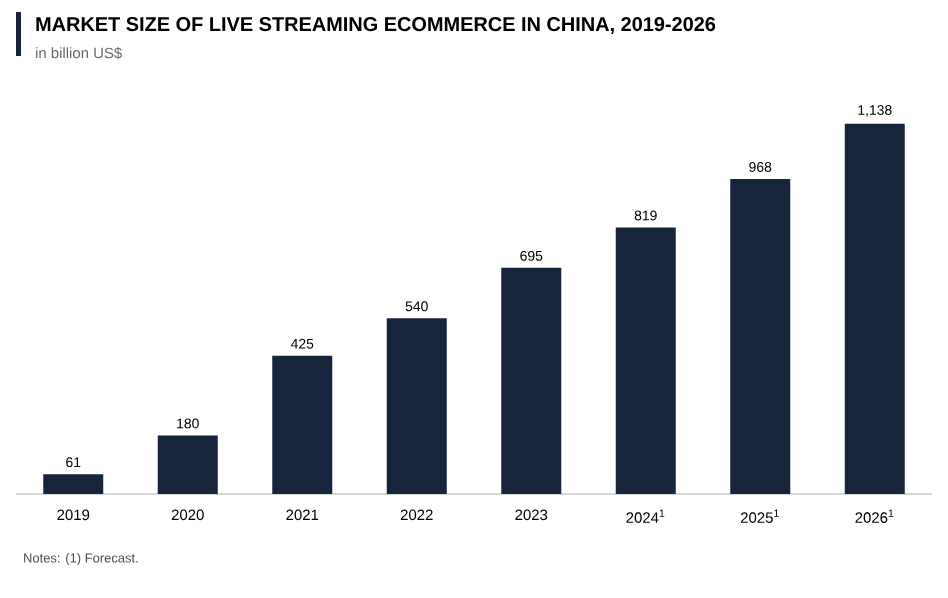  Describe the element at coordinates (376, 26) in the screenshot. I see `chart-title: MARKET SIZE OF LIVE STREAMING ECOMMERCE IN CHINA, 2019-2026` at that location.